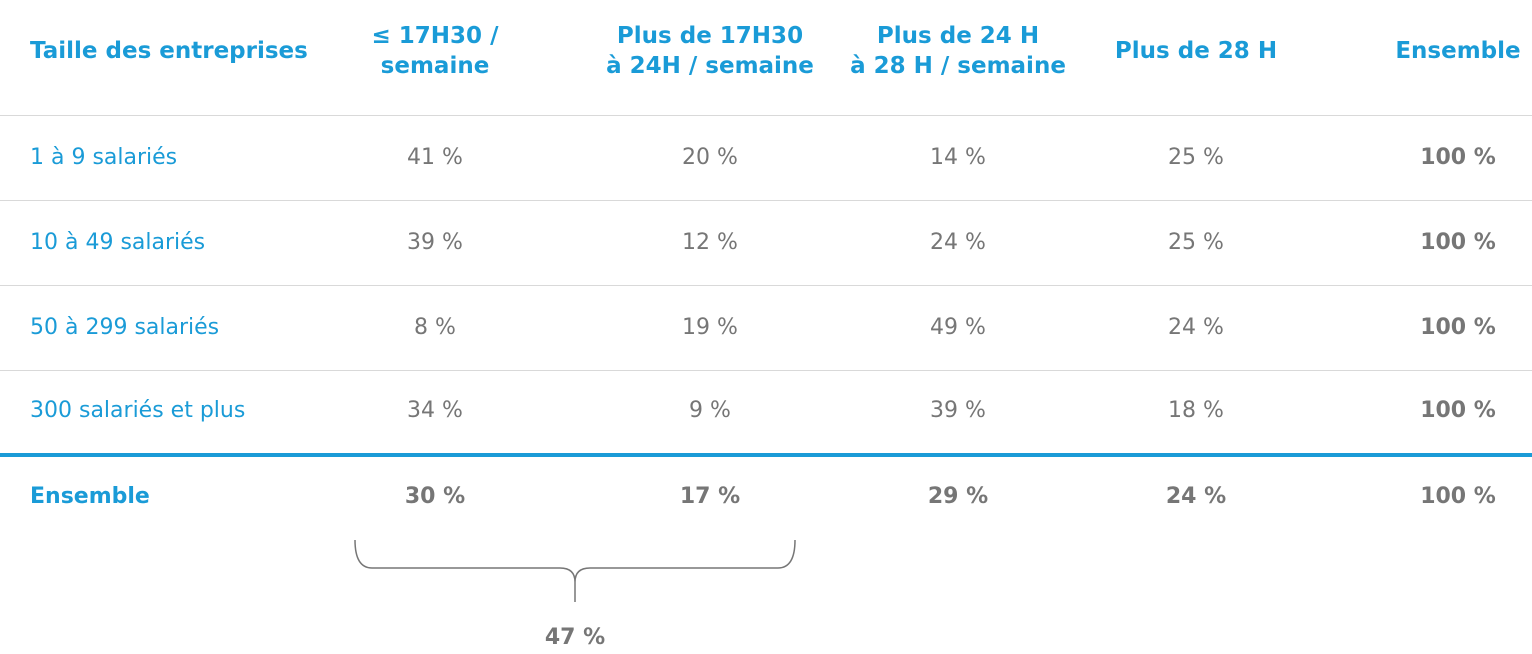 This screenshot has height=654, width=1532. What do you see at coordinates (710, 157) in the screenshot?
I see `cell: 20 %` at bounding box center [710, 157].